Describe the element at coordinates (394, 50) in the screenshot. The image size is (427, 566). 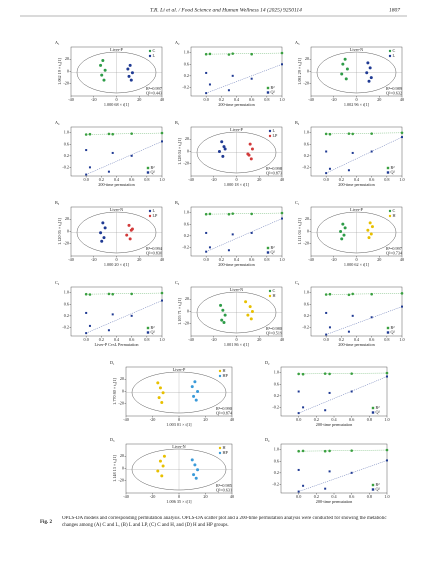
I see `legend-entry: C` at that location.